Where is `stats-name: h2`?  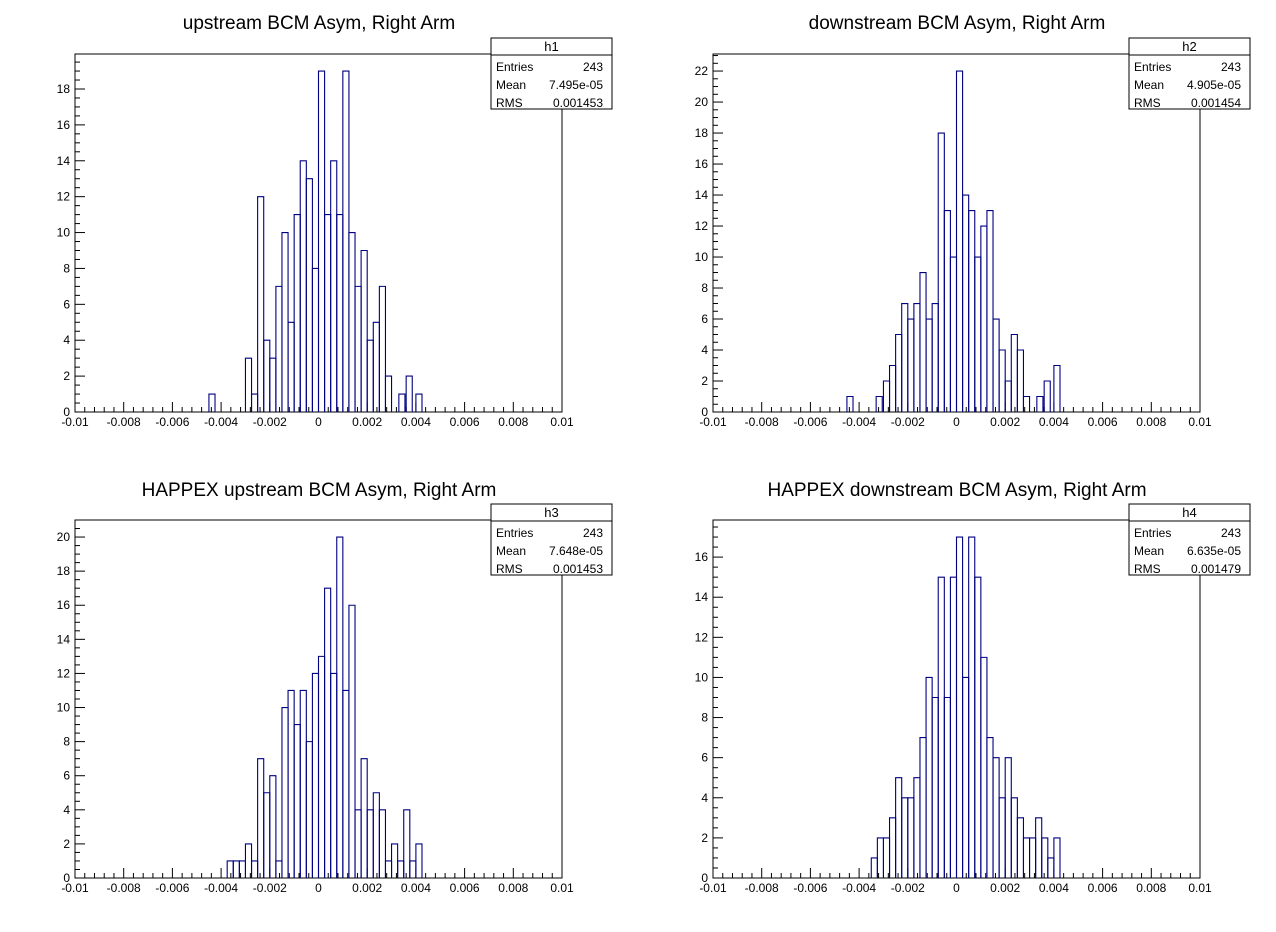 stats-name: h2 is located at coordinates (1189, 46).